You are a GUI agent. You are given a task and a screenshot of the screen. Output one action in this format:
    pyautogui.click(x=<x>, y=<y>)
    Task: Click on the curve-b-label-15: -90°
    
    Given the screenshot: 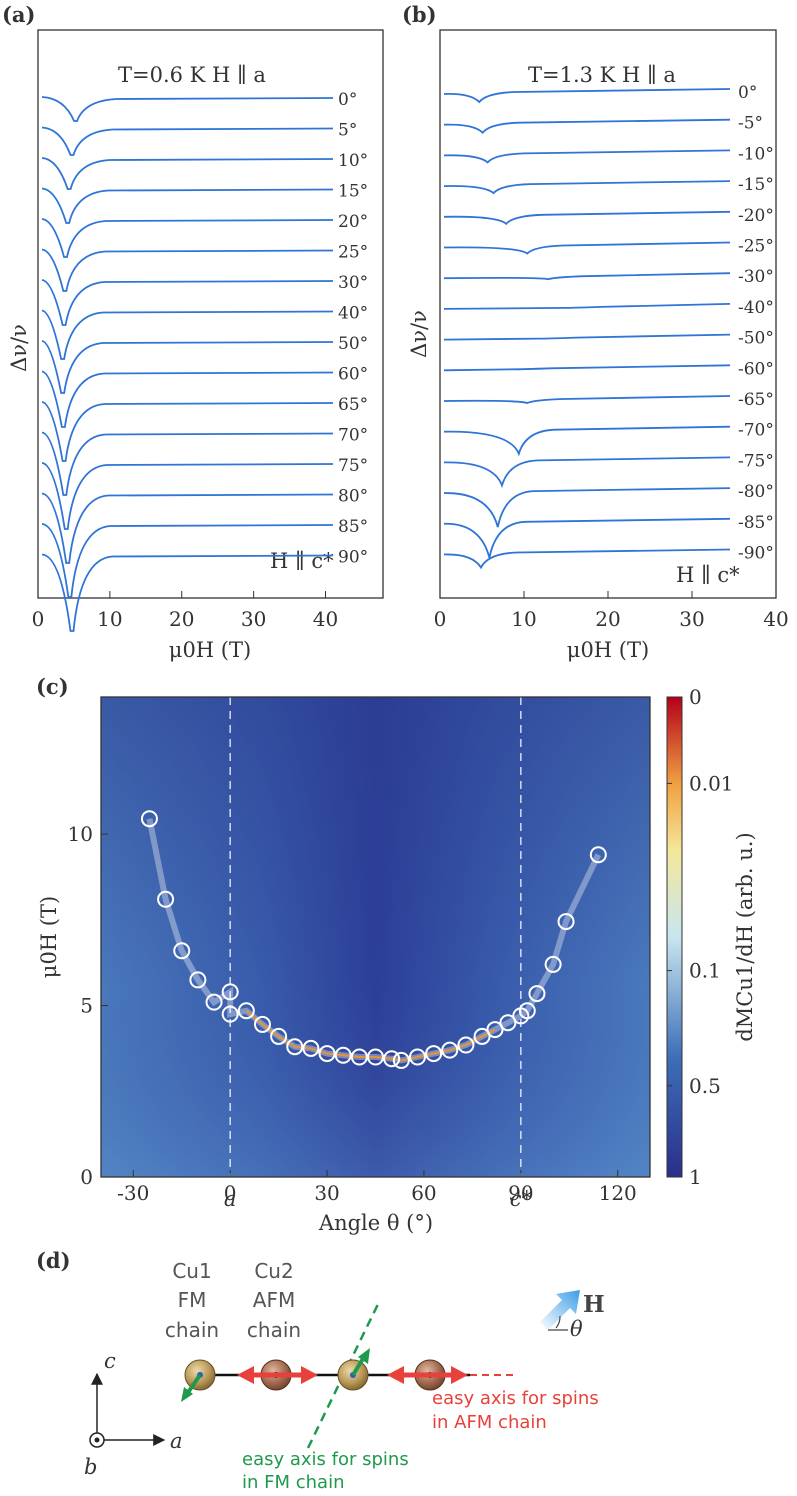 What is the action you would take?
    pyautogui.click(x=756, y=554)
    